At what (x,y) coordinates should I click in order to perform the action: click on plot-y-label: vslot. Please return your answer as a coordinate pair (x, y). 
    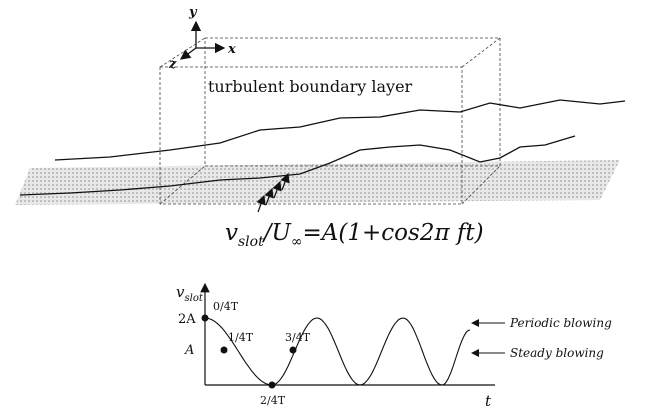
    Looking at the image, I should click on (190, 293).